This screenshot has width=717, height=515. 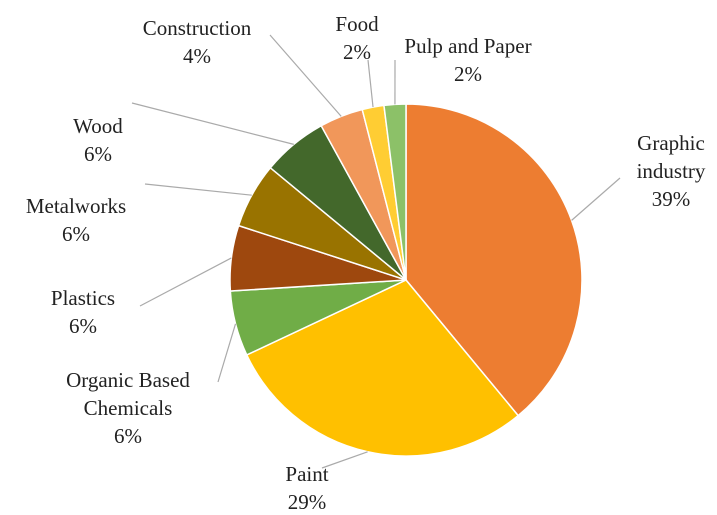 What do you see at coordinates (98, 126) in the screenshot?
I see `category-label: Wood` at bounding box center [98, 126].